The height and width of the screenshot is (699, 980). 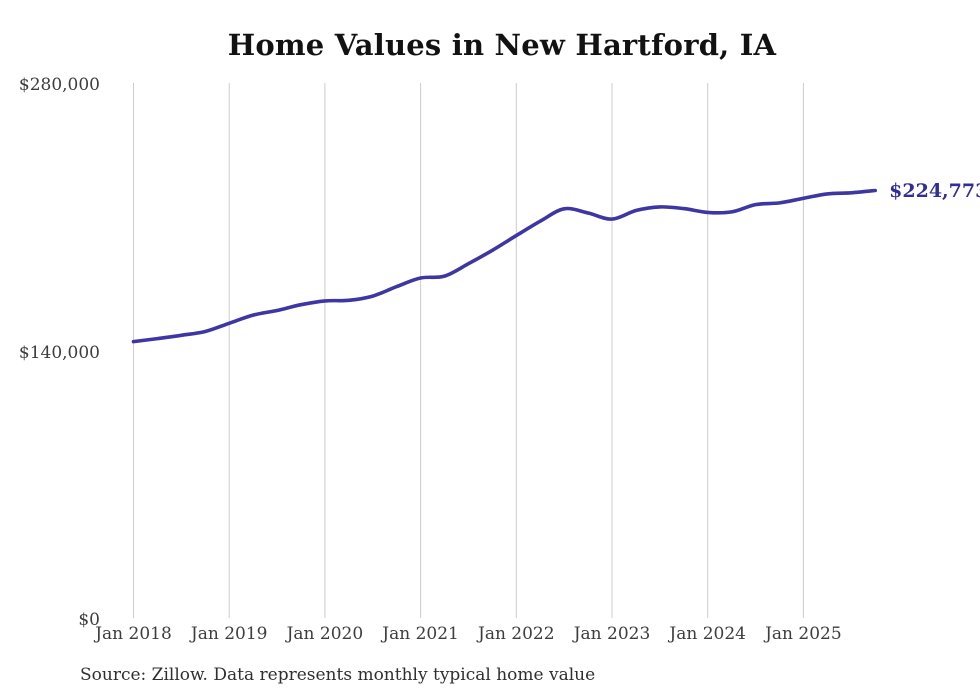 What do you see at coordinates (89, 620) in the screenshot?
I see `y-tick-label: $0` at bounding box center [89, 620].